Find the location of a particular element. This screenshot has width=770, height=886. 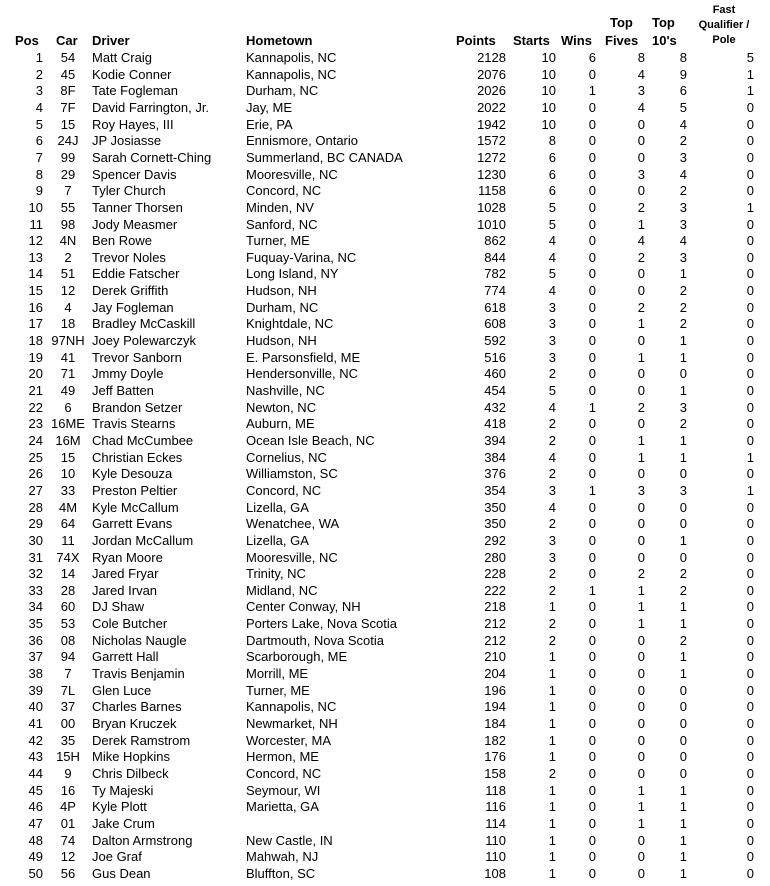

cell-points: 432 is located at coordinates (495, 407).